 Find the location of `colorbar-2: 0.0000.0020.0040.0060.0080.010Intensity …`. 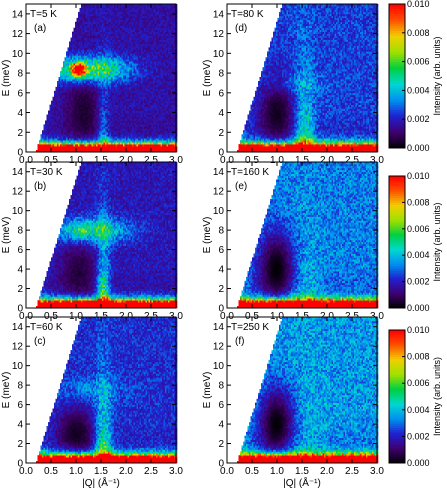

colorbar-2: 0.0000.0020.0040.0060.0080.010Intensity … is located at coordinates (415, 396).